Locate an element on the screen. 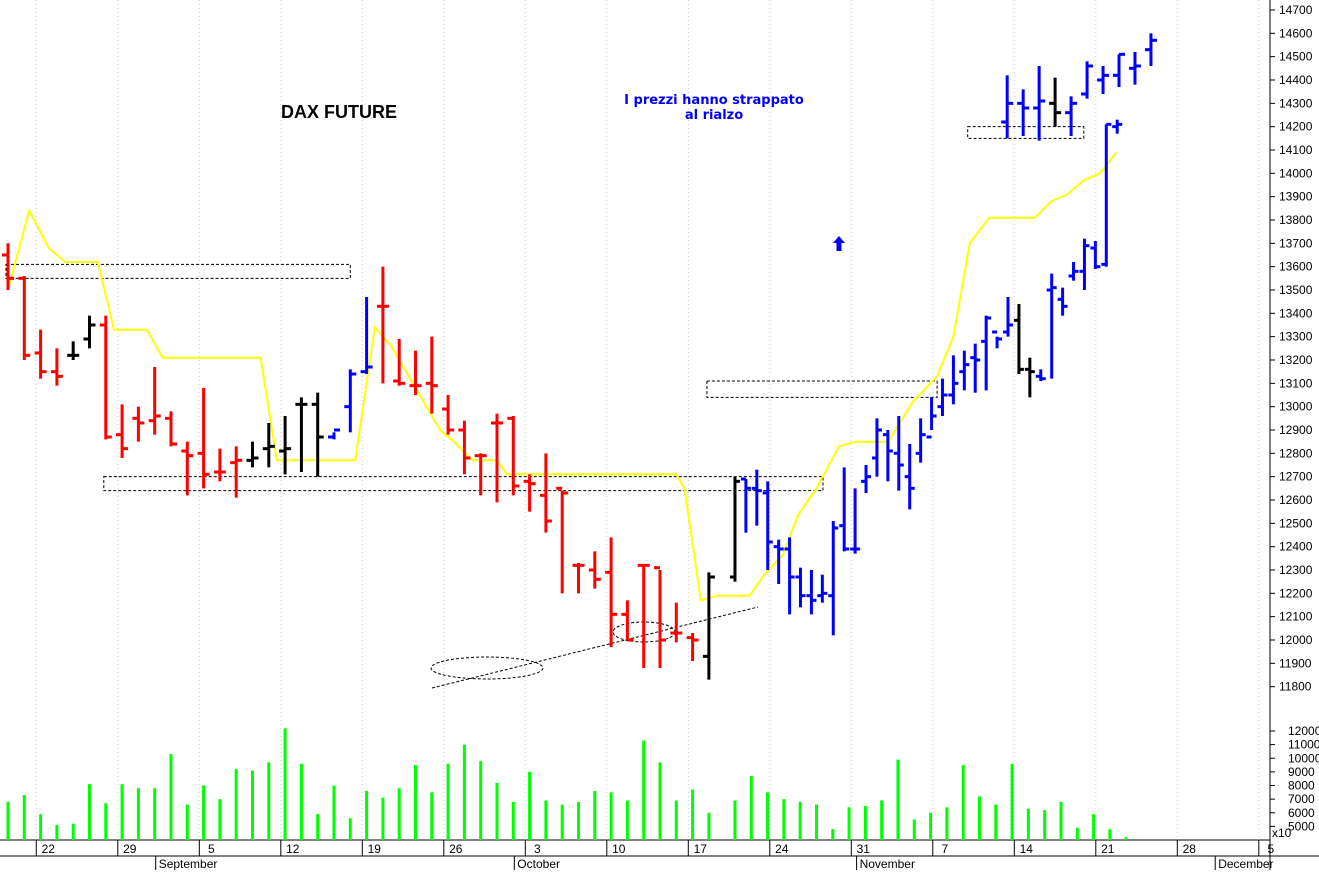 The image size is (1319, 875). volume-tick-label: 5000 is located at coordinates (1301, 826).